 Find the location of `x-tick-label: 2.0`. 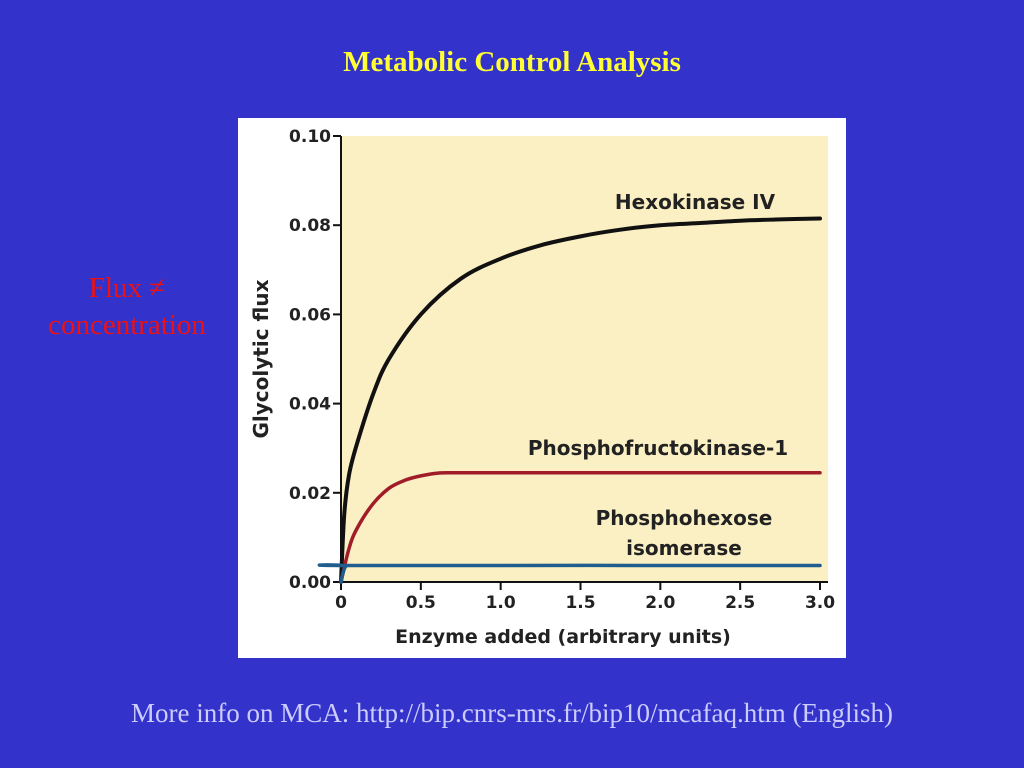

x-tick-label: 2.0 is located at coordinates (660, 603).